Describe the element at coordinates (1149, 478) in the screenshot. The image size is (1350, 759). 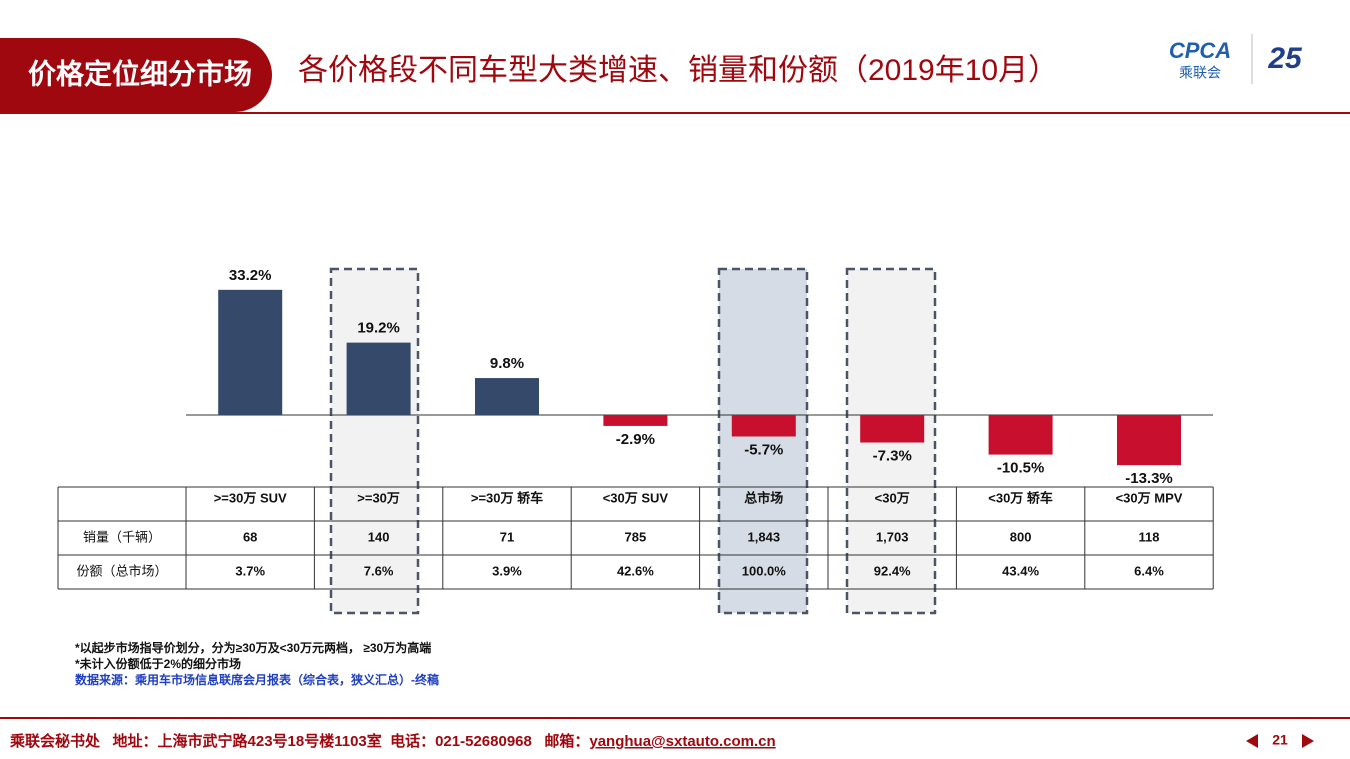
I see `data-label: -13.3%` at that location.